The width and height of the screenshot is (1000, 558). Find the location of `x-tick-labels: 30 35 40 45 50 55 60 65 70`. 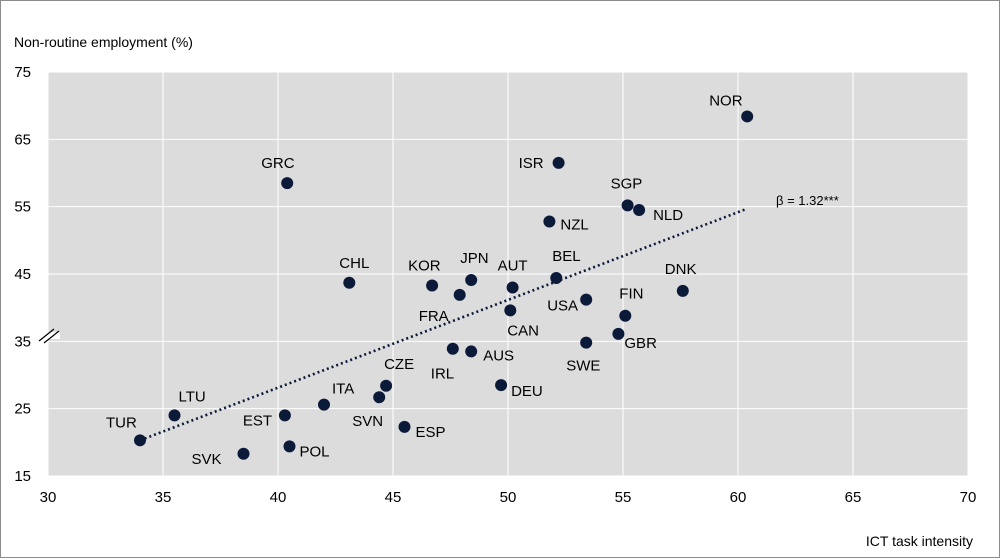

x-tick-labels: 30 35 40 45 50 55 60 65 70 is located at coordinates (508, 497).